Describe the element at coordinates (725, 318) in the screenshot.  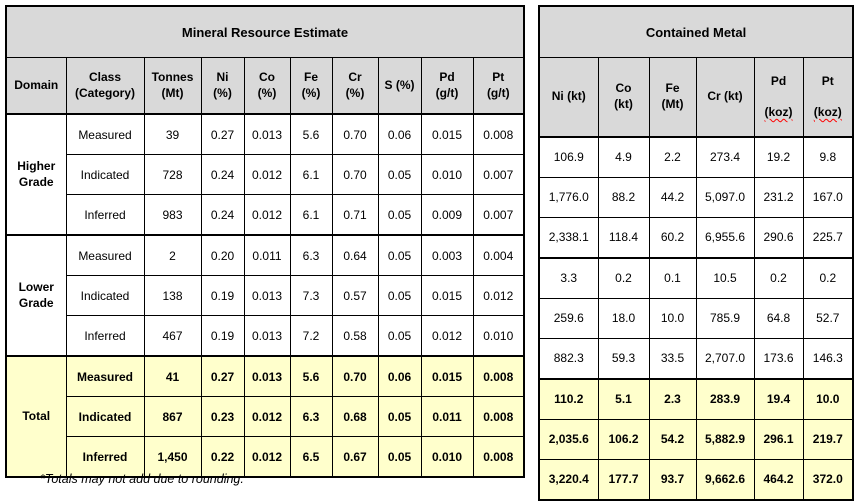
I see `cell: 785.9` at that location.